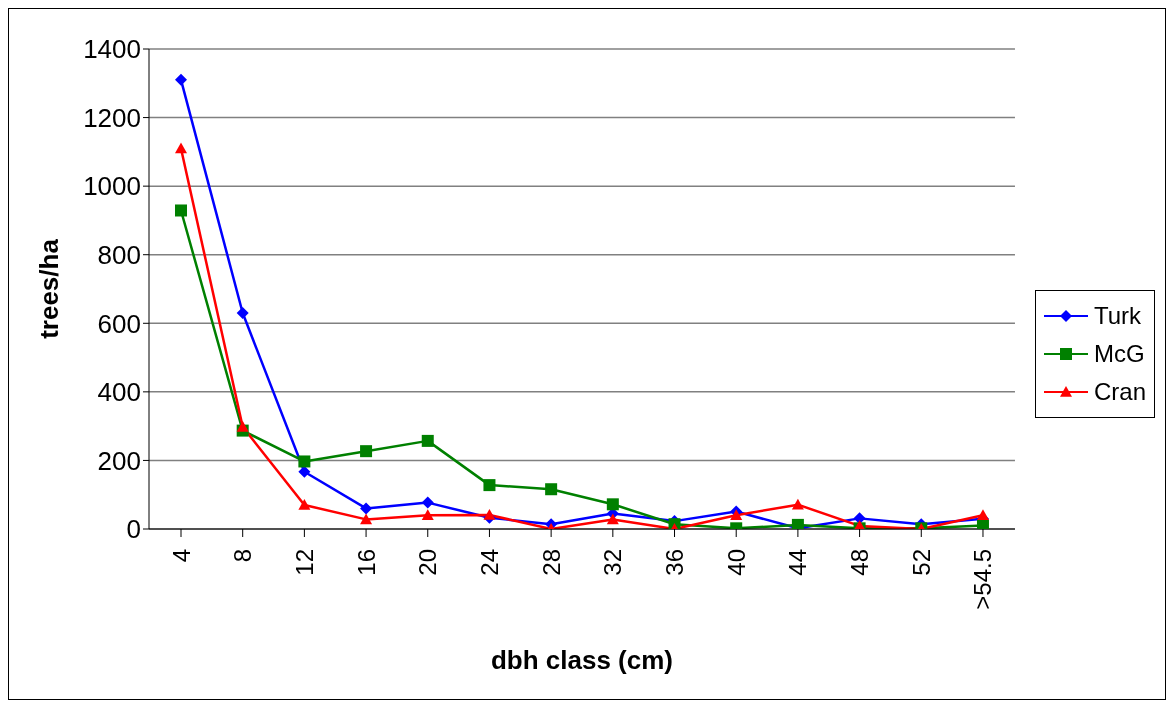 This screenshot has height=708, width=1174. Describe the element at coordinates (1119, 392) in the screenshot. I see `legend-label: Cran` at that location.